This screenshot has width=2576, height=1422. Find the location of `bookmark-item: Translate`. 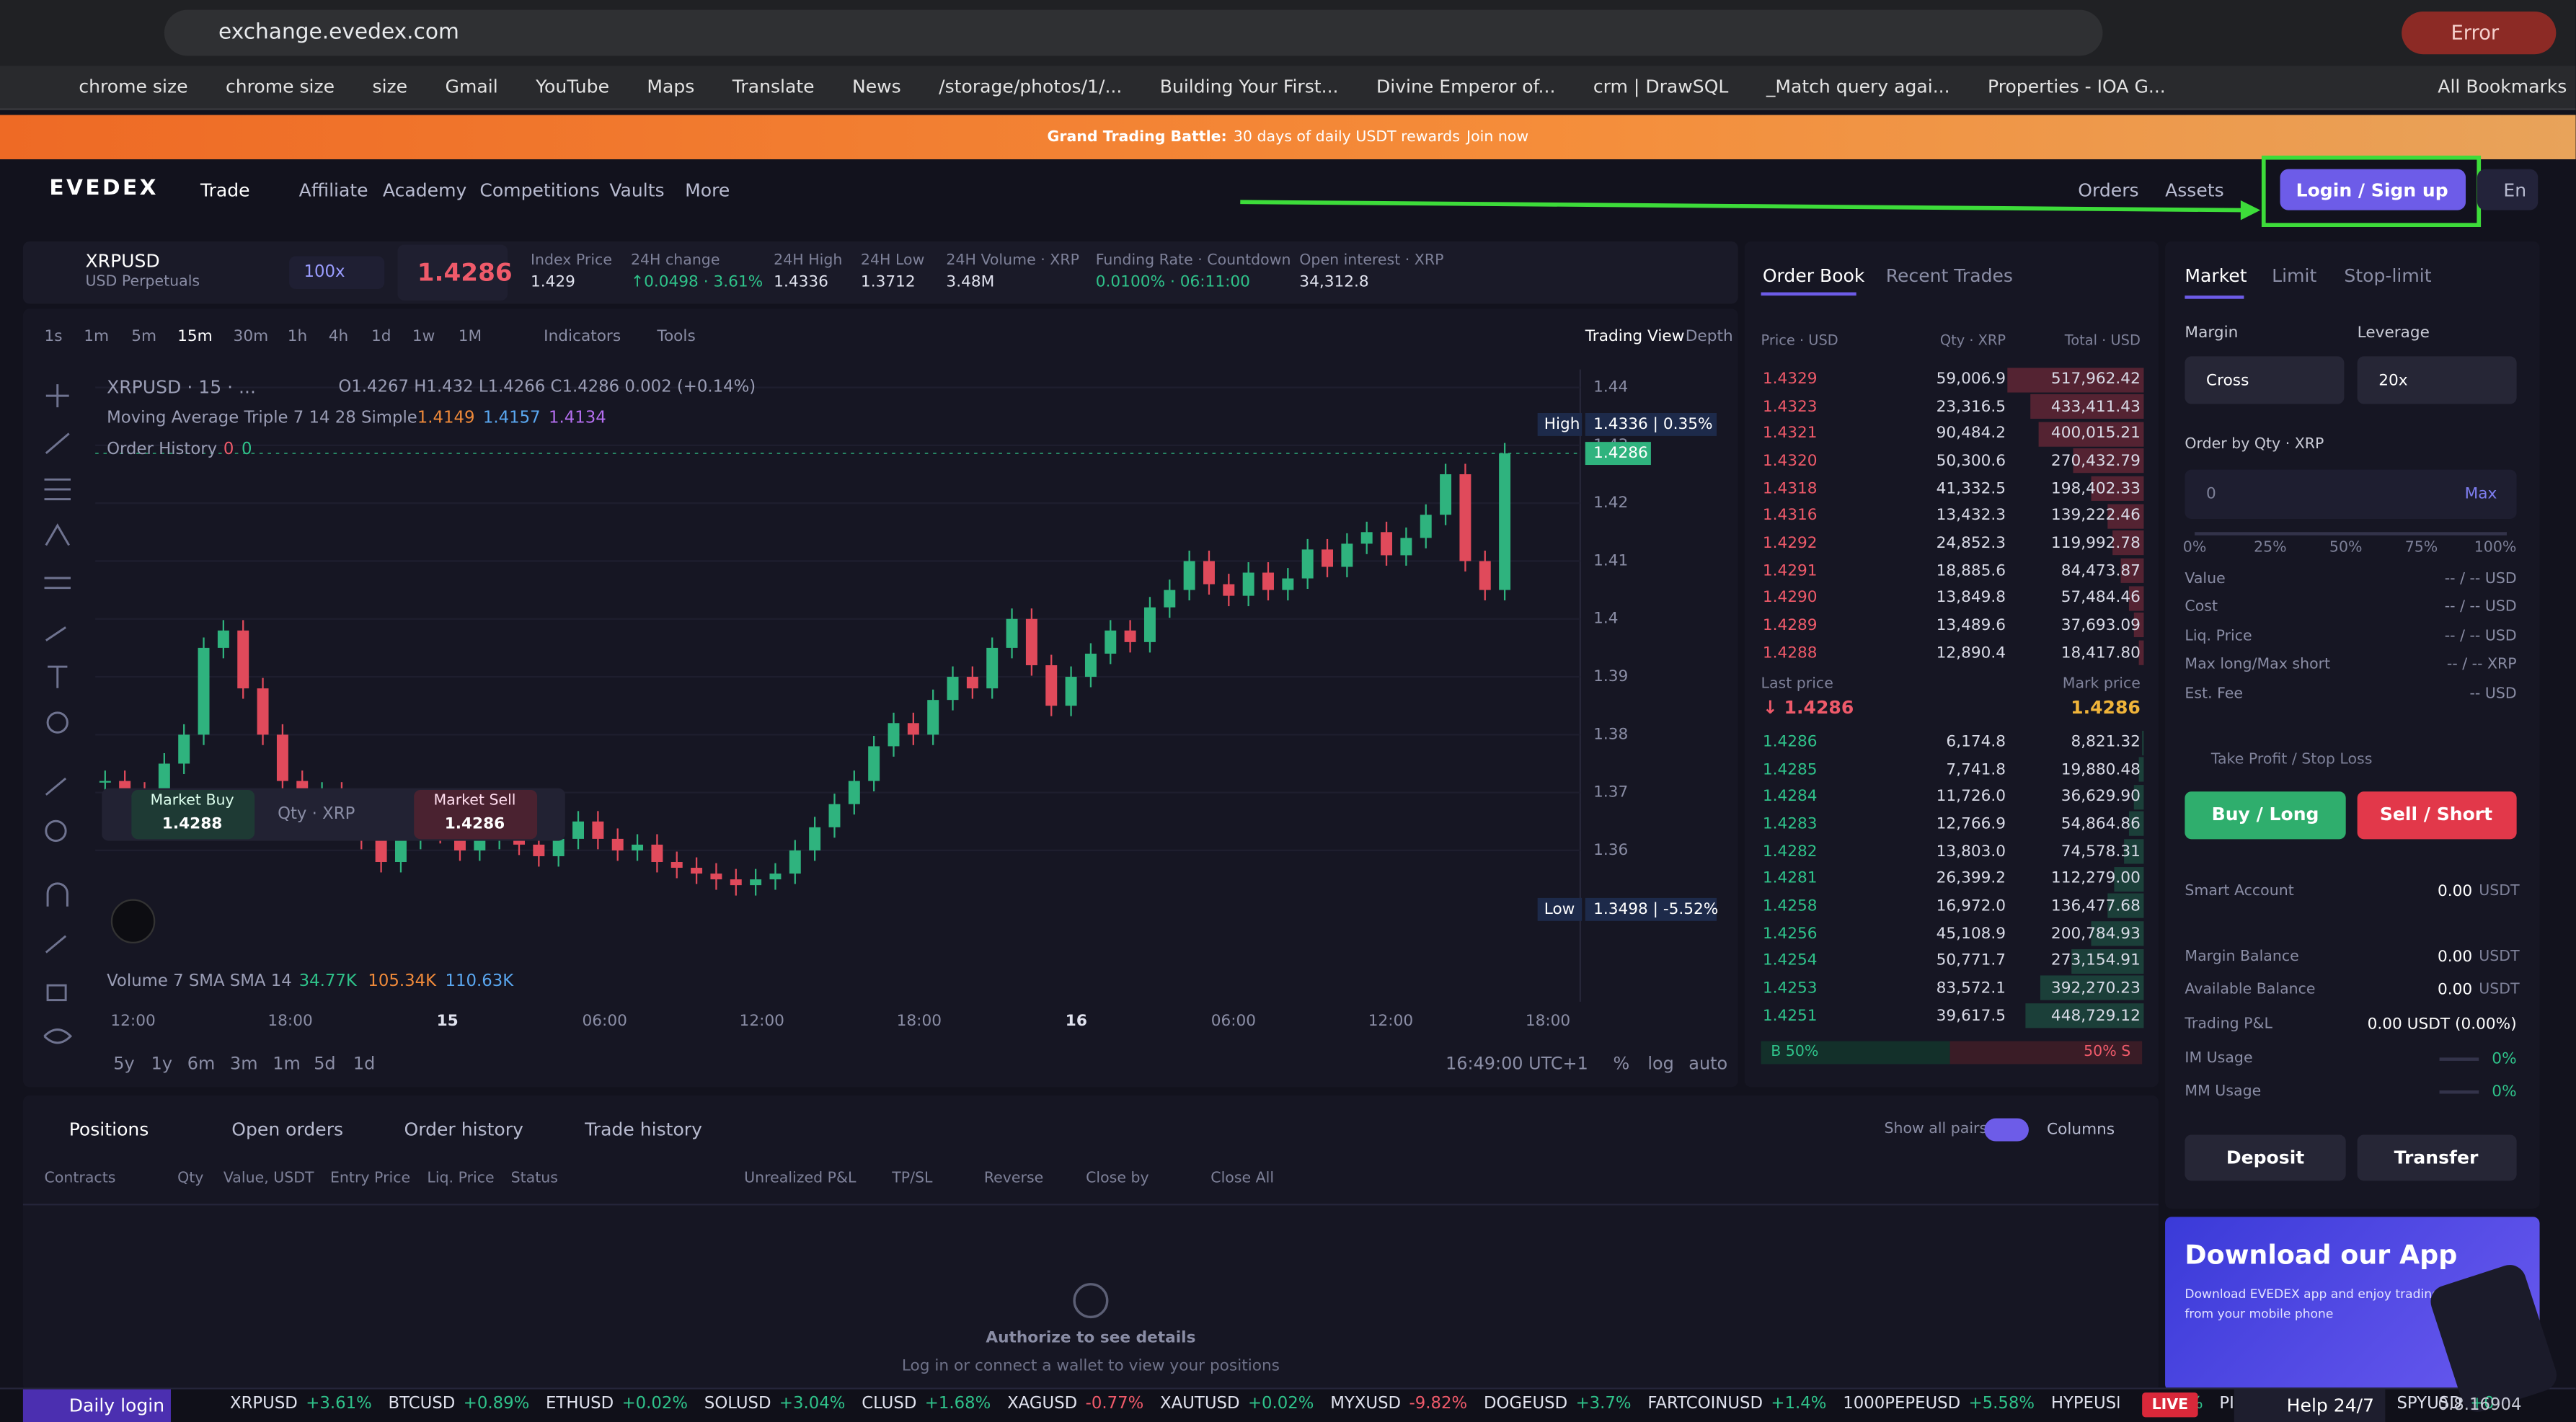

bookmark-item: Translate is located at coordinates (773, 87).